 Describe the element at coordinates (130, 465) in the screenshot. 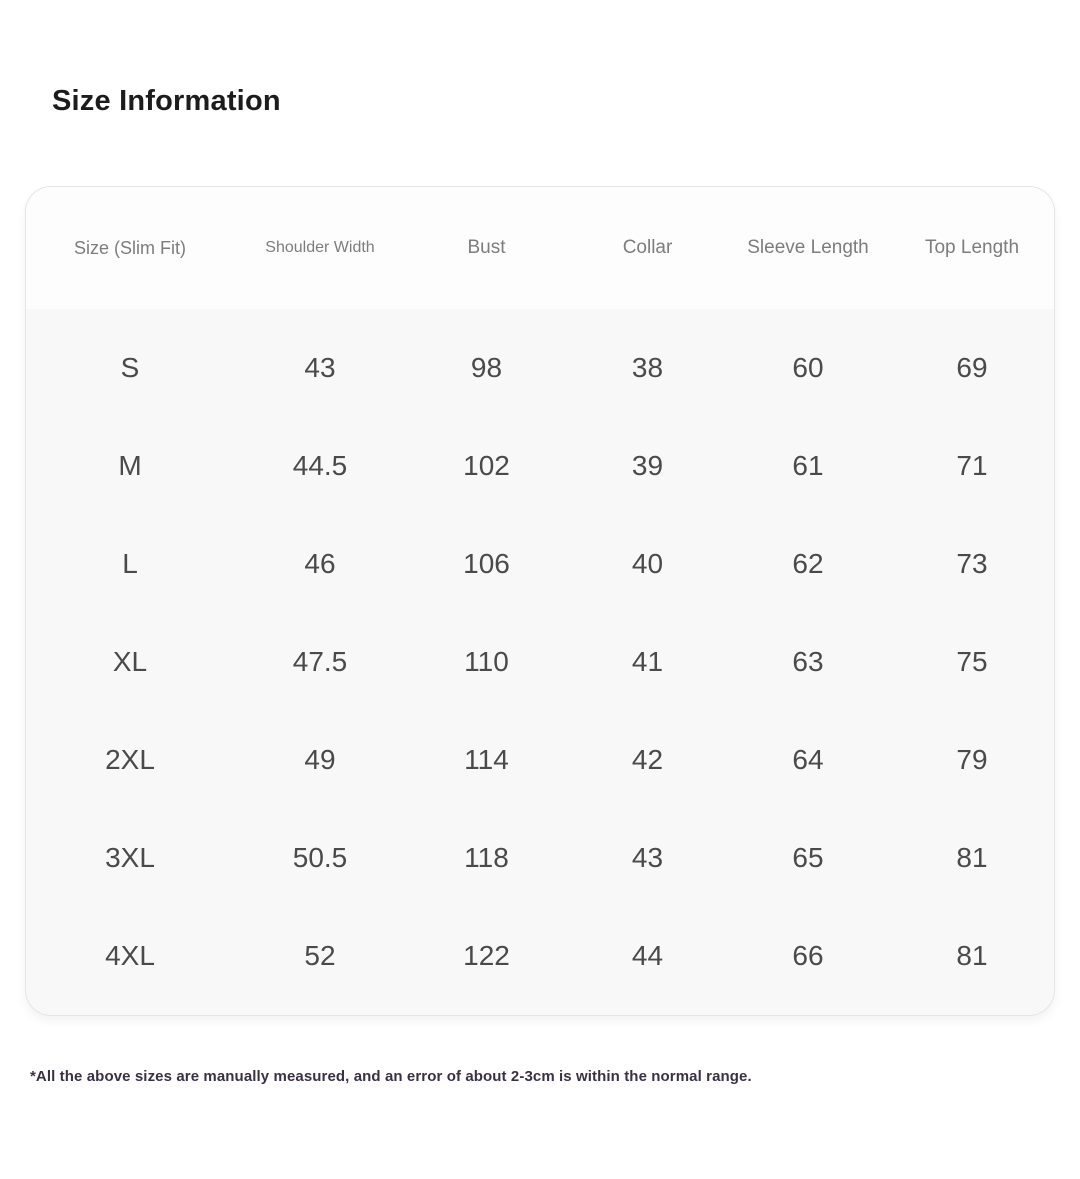

I see `size-label-cell: M` at that location.